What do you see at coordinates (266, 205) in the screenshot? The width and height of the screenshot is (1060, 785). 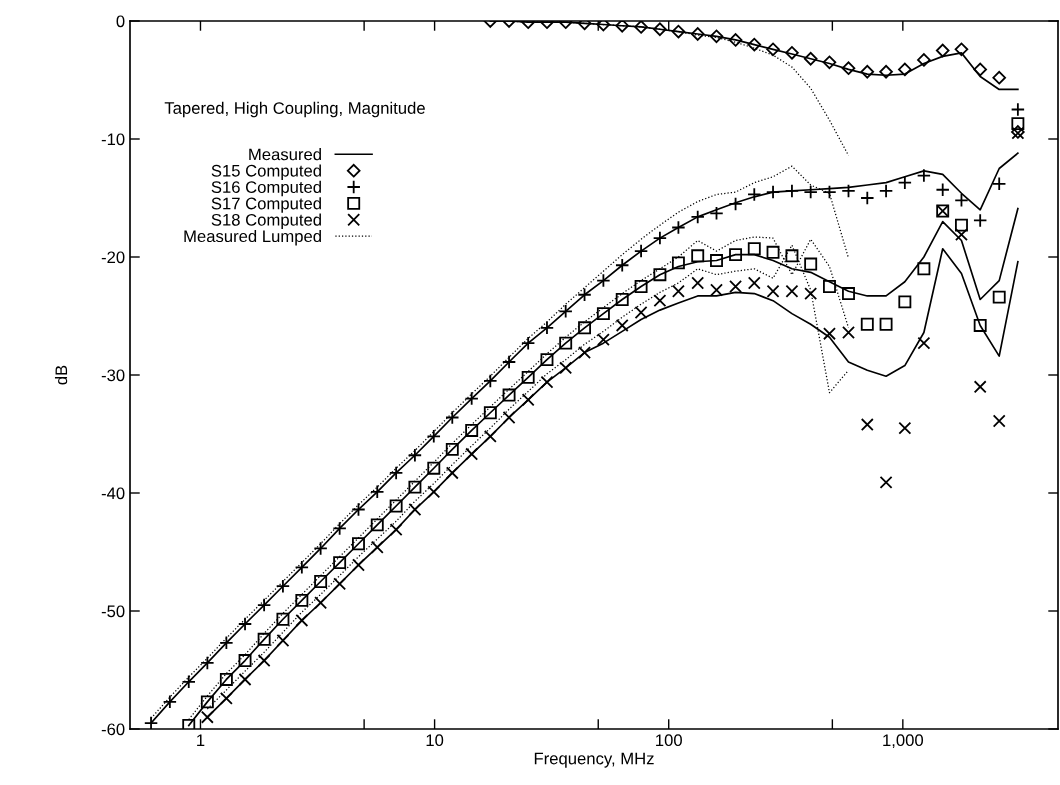 I see `legend-label: S17 Computed` at bounding box center [266, 205].